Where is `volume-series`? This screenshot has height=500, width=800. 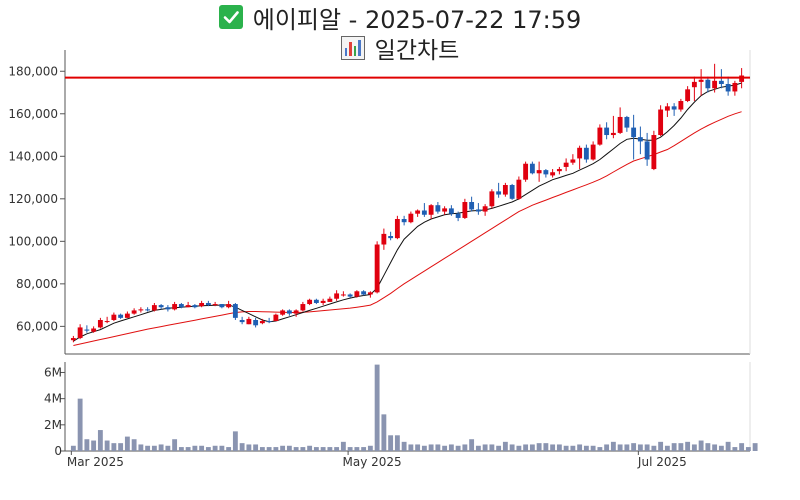 volume-series is located at coordinates (414, 407).